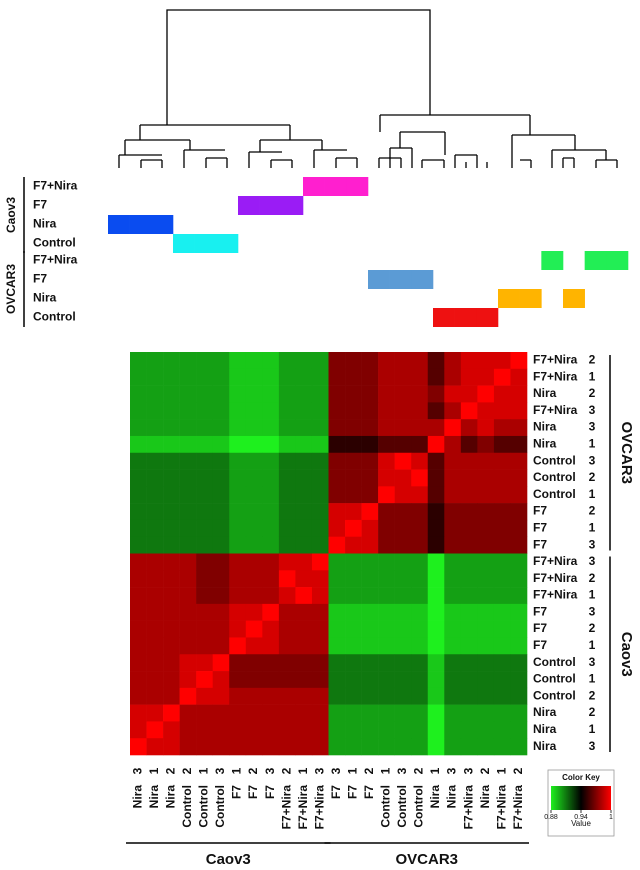 This screenshot has height=870, width=640. I want to click on annotation-label: Nira, so click(45, 298).